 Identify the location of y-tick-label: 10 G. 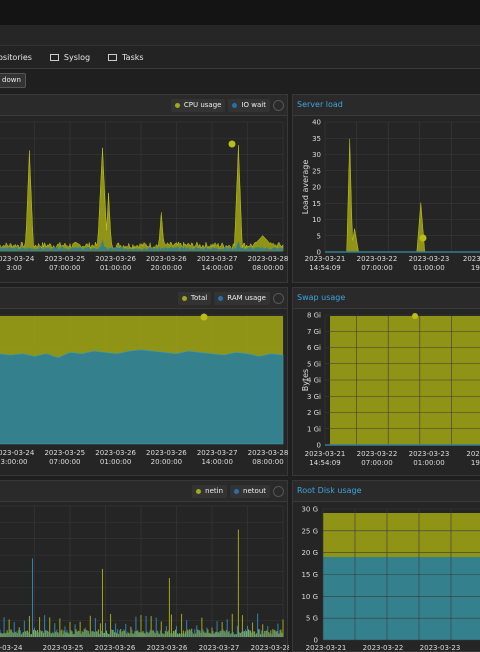
(309, 597).